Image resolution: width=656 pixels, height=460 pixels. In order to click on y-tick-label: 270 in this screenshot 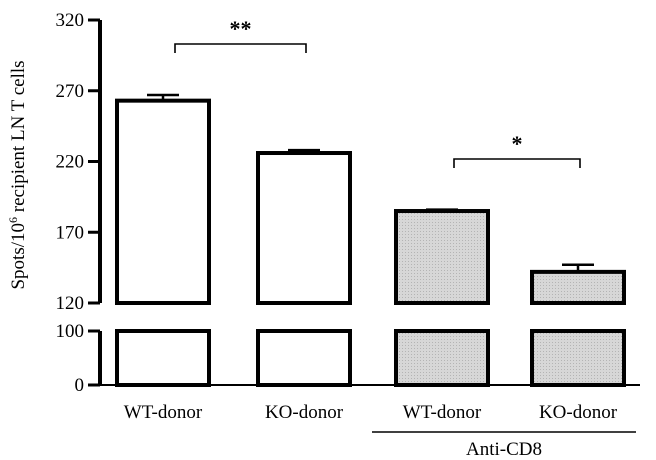, I will do `click(70, 91)`.